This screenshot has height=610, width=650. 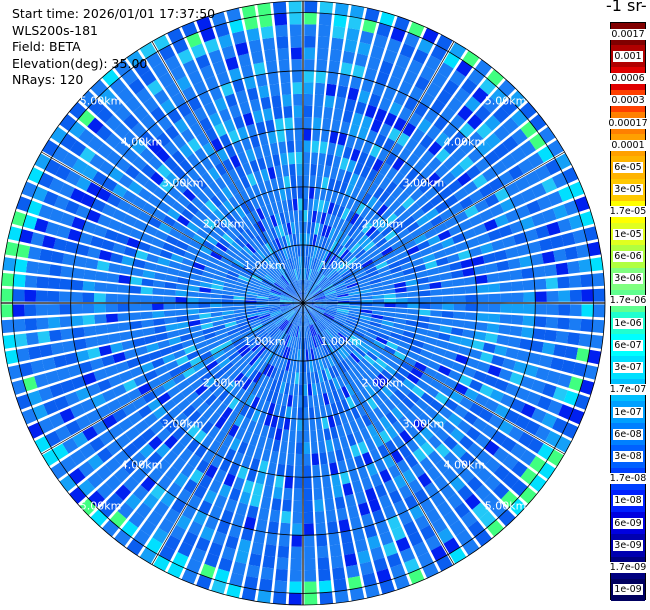 What do you see at coordinates (465, 142) in the screenshot?
I see `range-ring-label: 4.00km` at bounding box center [465, 142].